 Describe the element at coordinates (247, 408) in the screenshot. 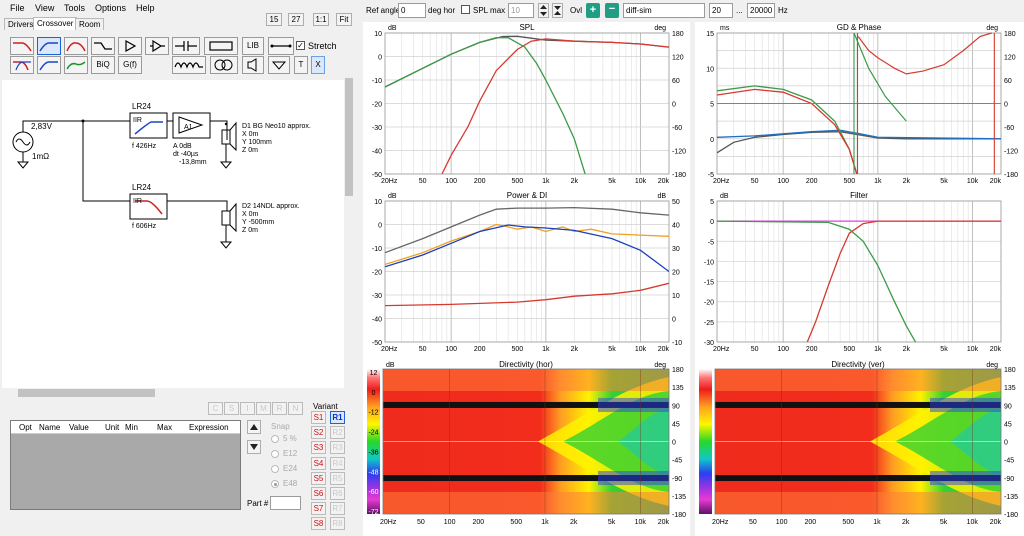

I see `variant-tool-button-2: I` at that location.